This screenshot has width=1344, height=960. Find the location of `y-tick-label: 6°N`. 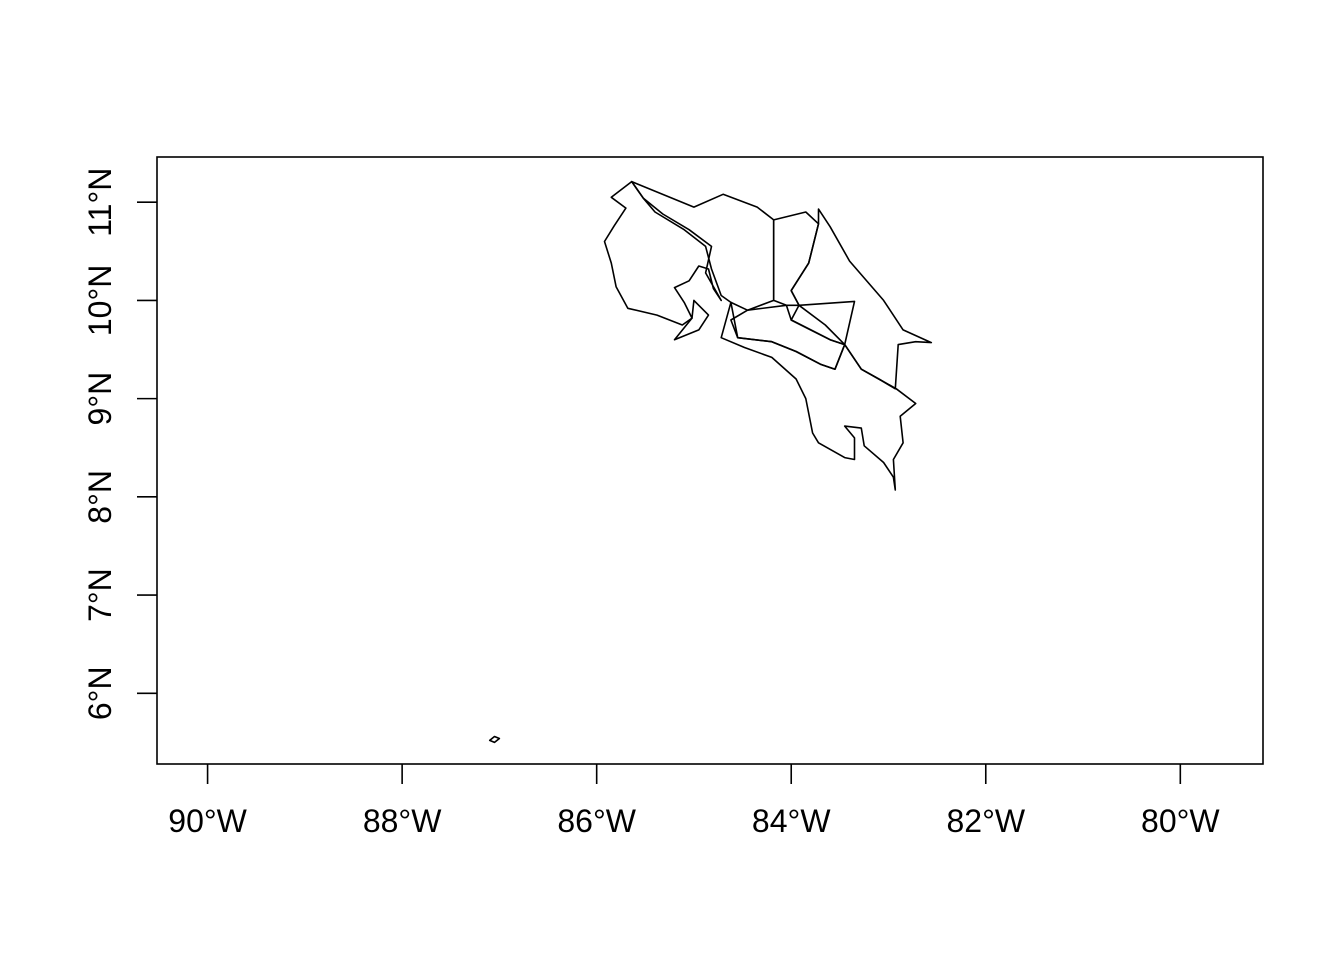

y-tick-label: 6°N is located at coordinates (100, 693).